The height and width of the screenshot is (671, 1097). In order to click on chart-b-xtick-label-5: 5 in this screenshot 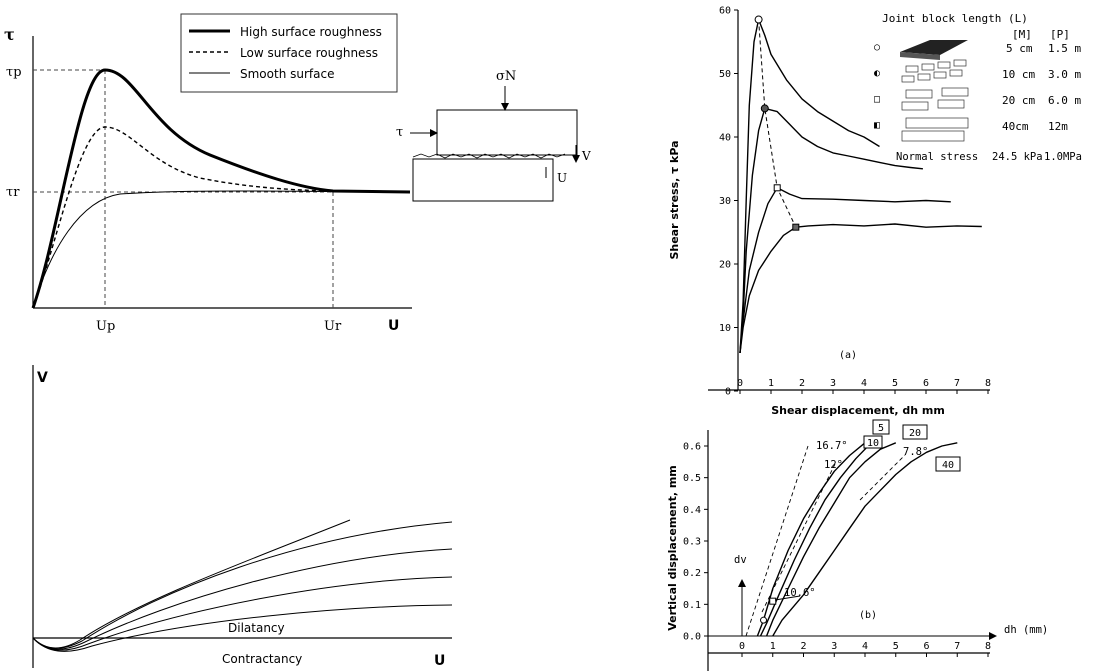, I will do `click(896, 646)`.